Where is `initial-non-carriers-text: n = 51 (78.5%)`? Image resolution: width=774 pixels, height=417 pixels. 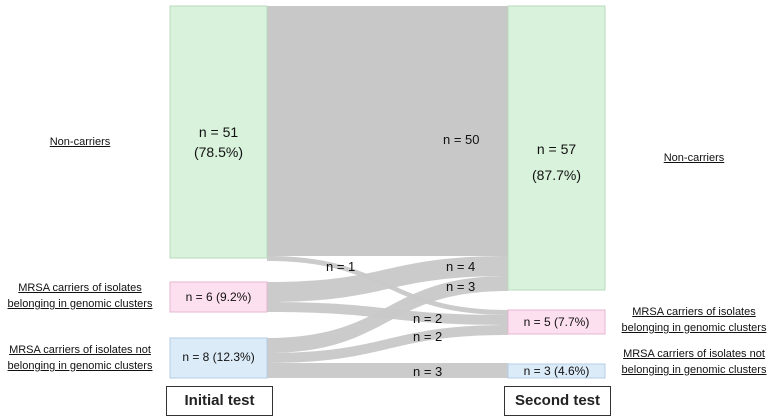 initial-non-carriers-text: n = 51 (78.5%) is located at coordinates (218, 142).